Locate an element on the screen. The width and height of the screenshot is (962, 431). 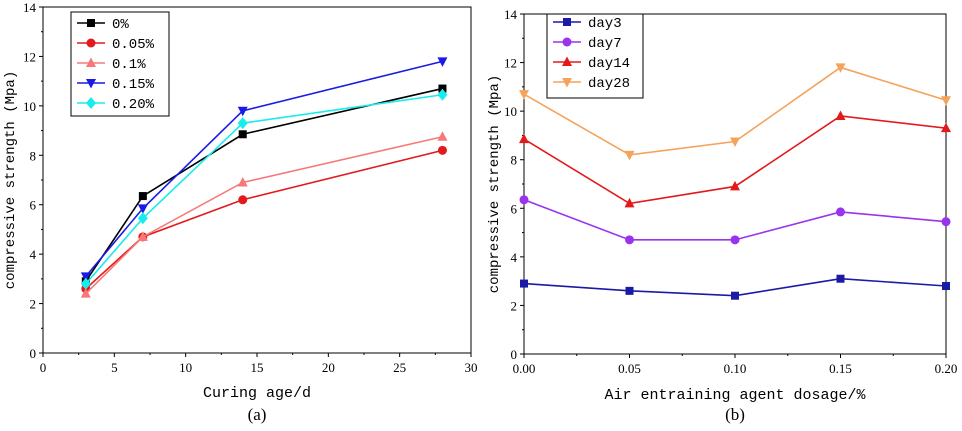
x-tick-label: 15 is located at coordinates (257, 367).